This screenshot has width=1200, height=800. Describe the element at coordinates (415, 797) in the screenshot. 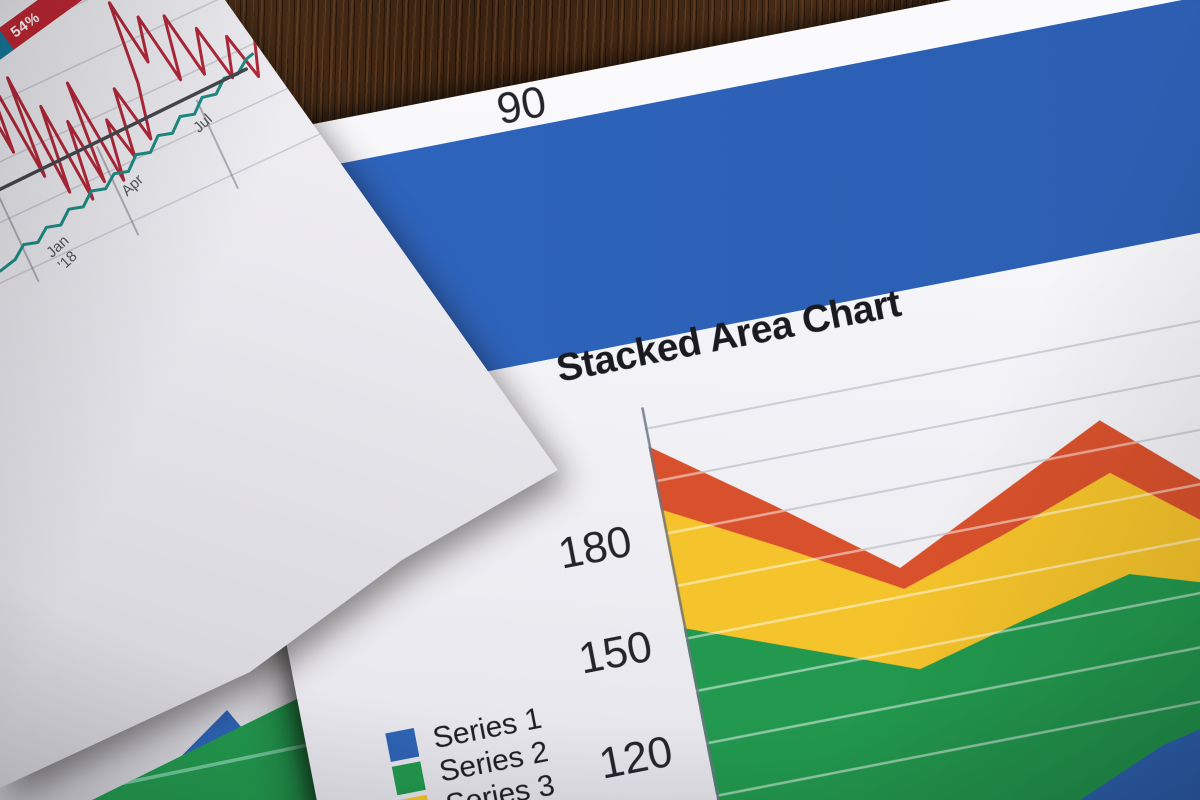

I see `series3-swatch` at that location.